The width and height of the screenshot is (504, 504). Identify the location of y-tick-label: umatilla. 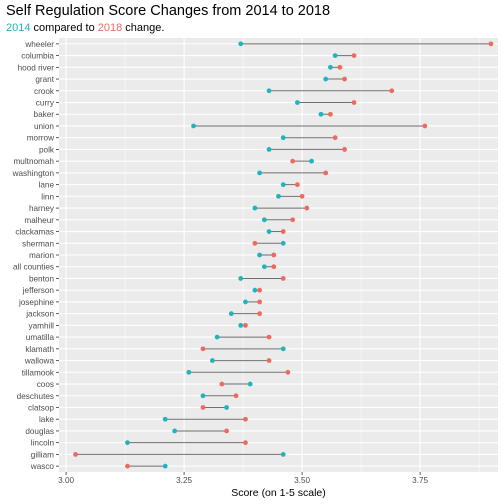
(40, 337).